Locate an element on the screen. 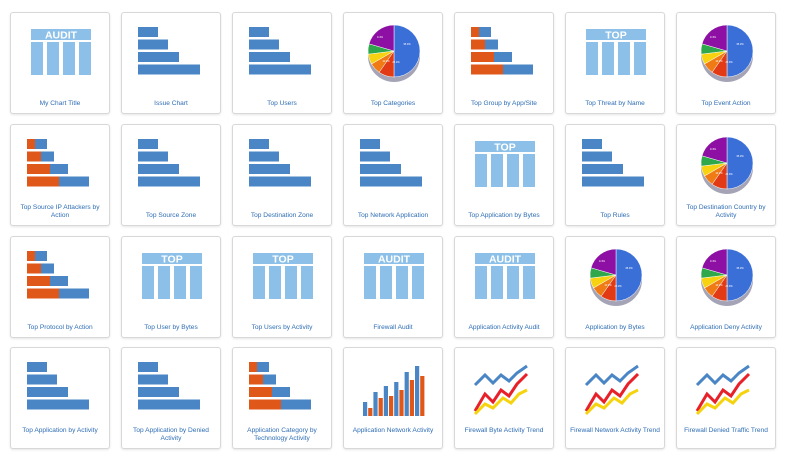  report-title: Top Destination Zone is located at coordinates (282, 215).